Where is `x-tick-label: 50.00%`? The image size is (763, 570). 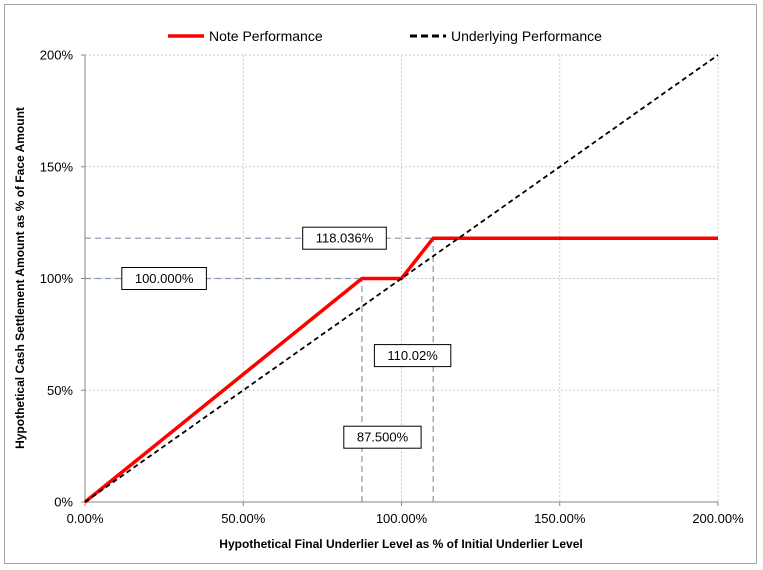 x-tick-label: 50.00% is located at coordinates (243, 518).